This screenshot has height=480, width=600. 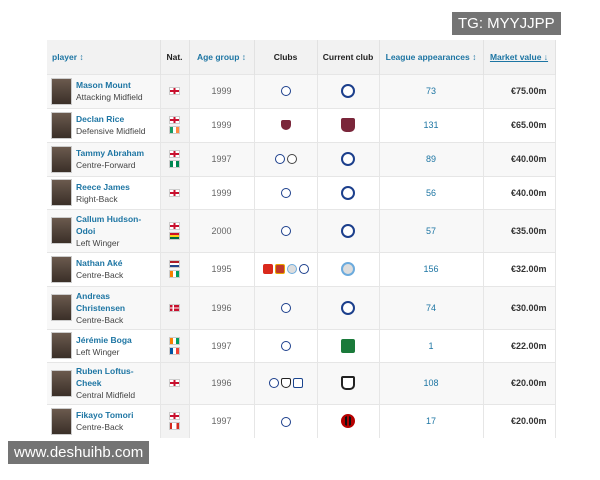 I want to click on player-name-link: Mason Mount, so click(x=103, y=85).